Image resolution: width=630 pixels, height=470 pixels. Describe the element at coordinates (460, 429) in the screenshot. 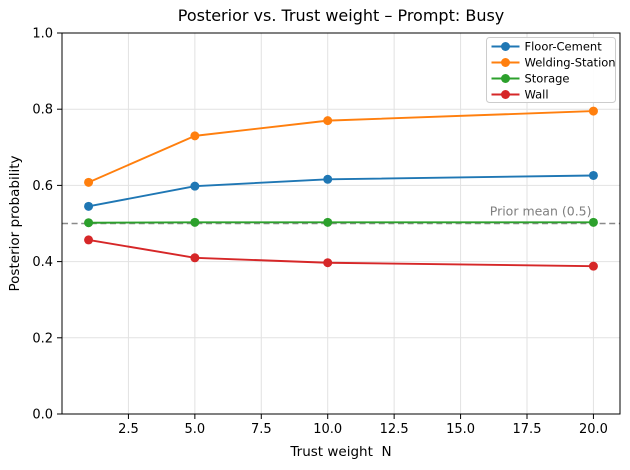

I see `x-tick-label: 15.0` at that location.